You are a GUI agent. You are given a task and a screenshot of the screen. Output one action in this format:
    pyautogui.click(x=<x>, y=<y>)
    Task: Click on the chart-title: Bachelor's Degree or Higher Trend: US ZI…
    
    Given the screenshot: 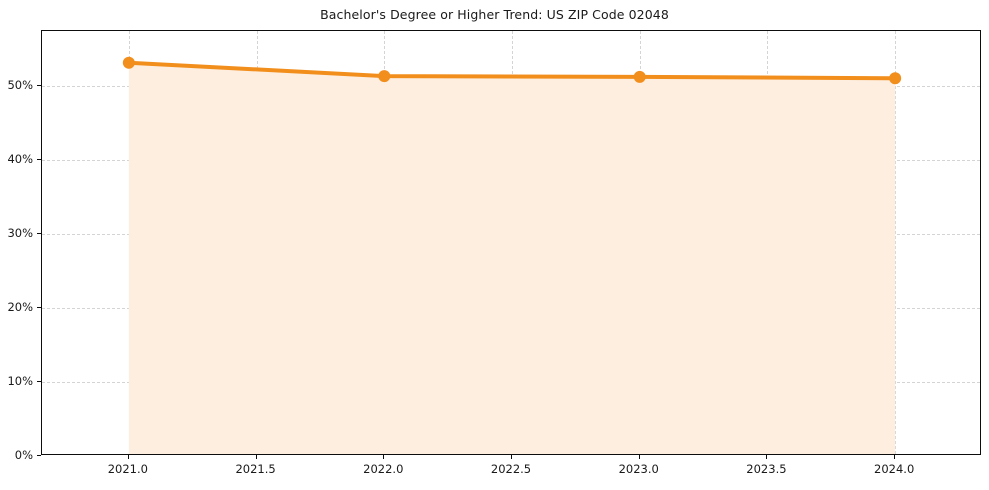 What is the action you would take?
    pyautogui.click(x=494, y=14)
    